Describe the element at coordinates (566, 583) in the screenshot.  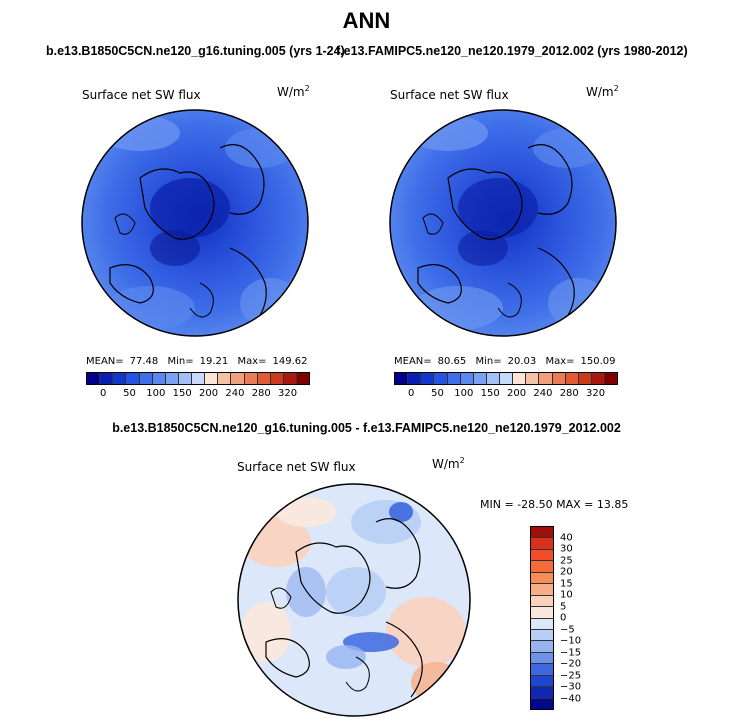
I see `colorbar-tick-label: 15` at that location.